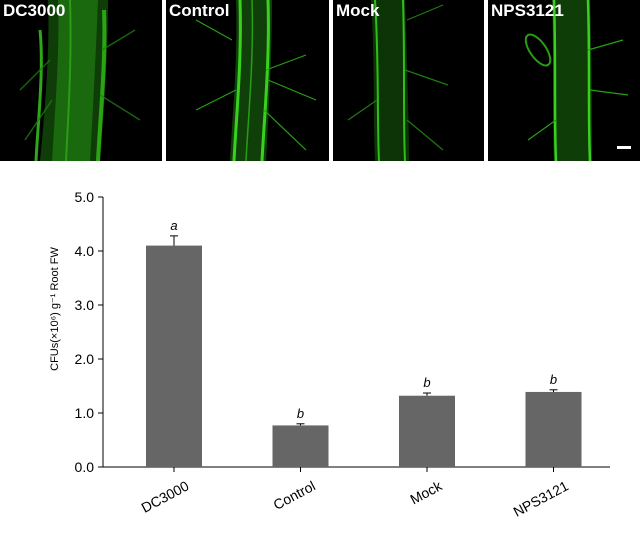 The image size is (640, 535). Describe the element at coordinates (55, 309) in the screenshot. I see `y-axis-label: CFUs(×10⁶) g⁻¹ Root FW` at that location.